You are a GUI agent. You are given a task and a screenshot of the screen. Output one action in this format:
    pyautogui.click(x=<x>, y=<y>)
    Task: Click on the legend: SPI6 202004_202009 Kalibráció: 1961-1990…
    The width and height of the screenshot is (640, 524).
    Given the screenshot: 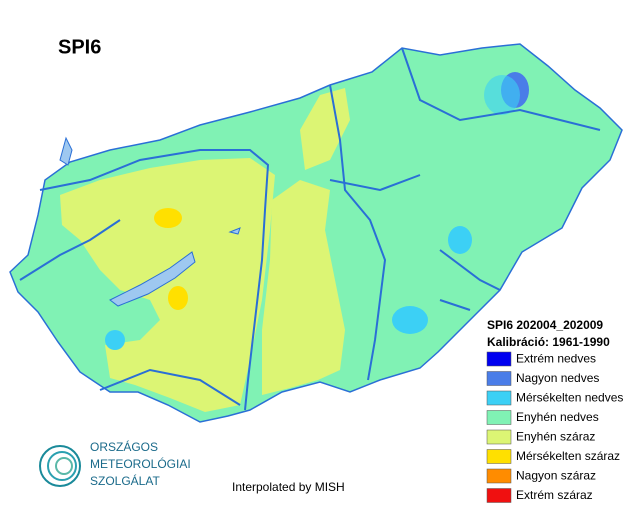 What is the action you would take?
    pyautogui.click(x=554, y=410)
    